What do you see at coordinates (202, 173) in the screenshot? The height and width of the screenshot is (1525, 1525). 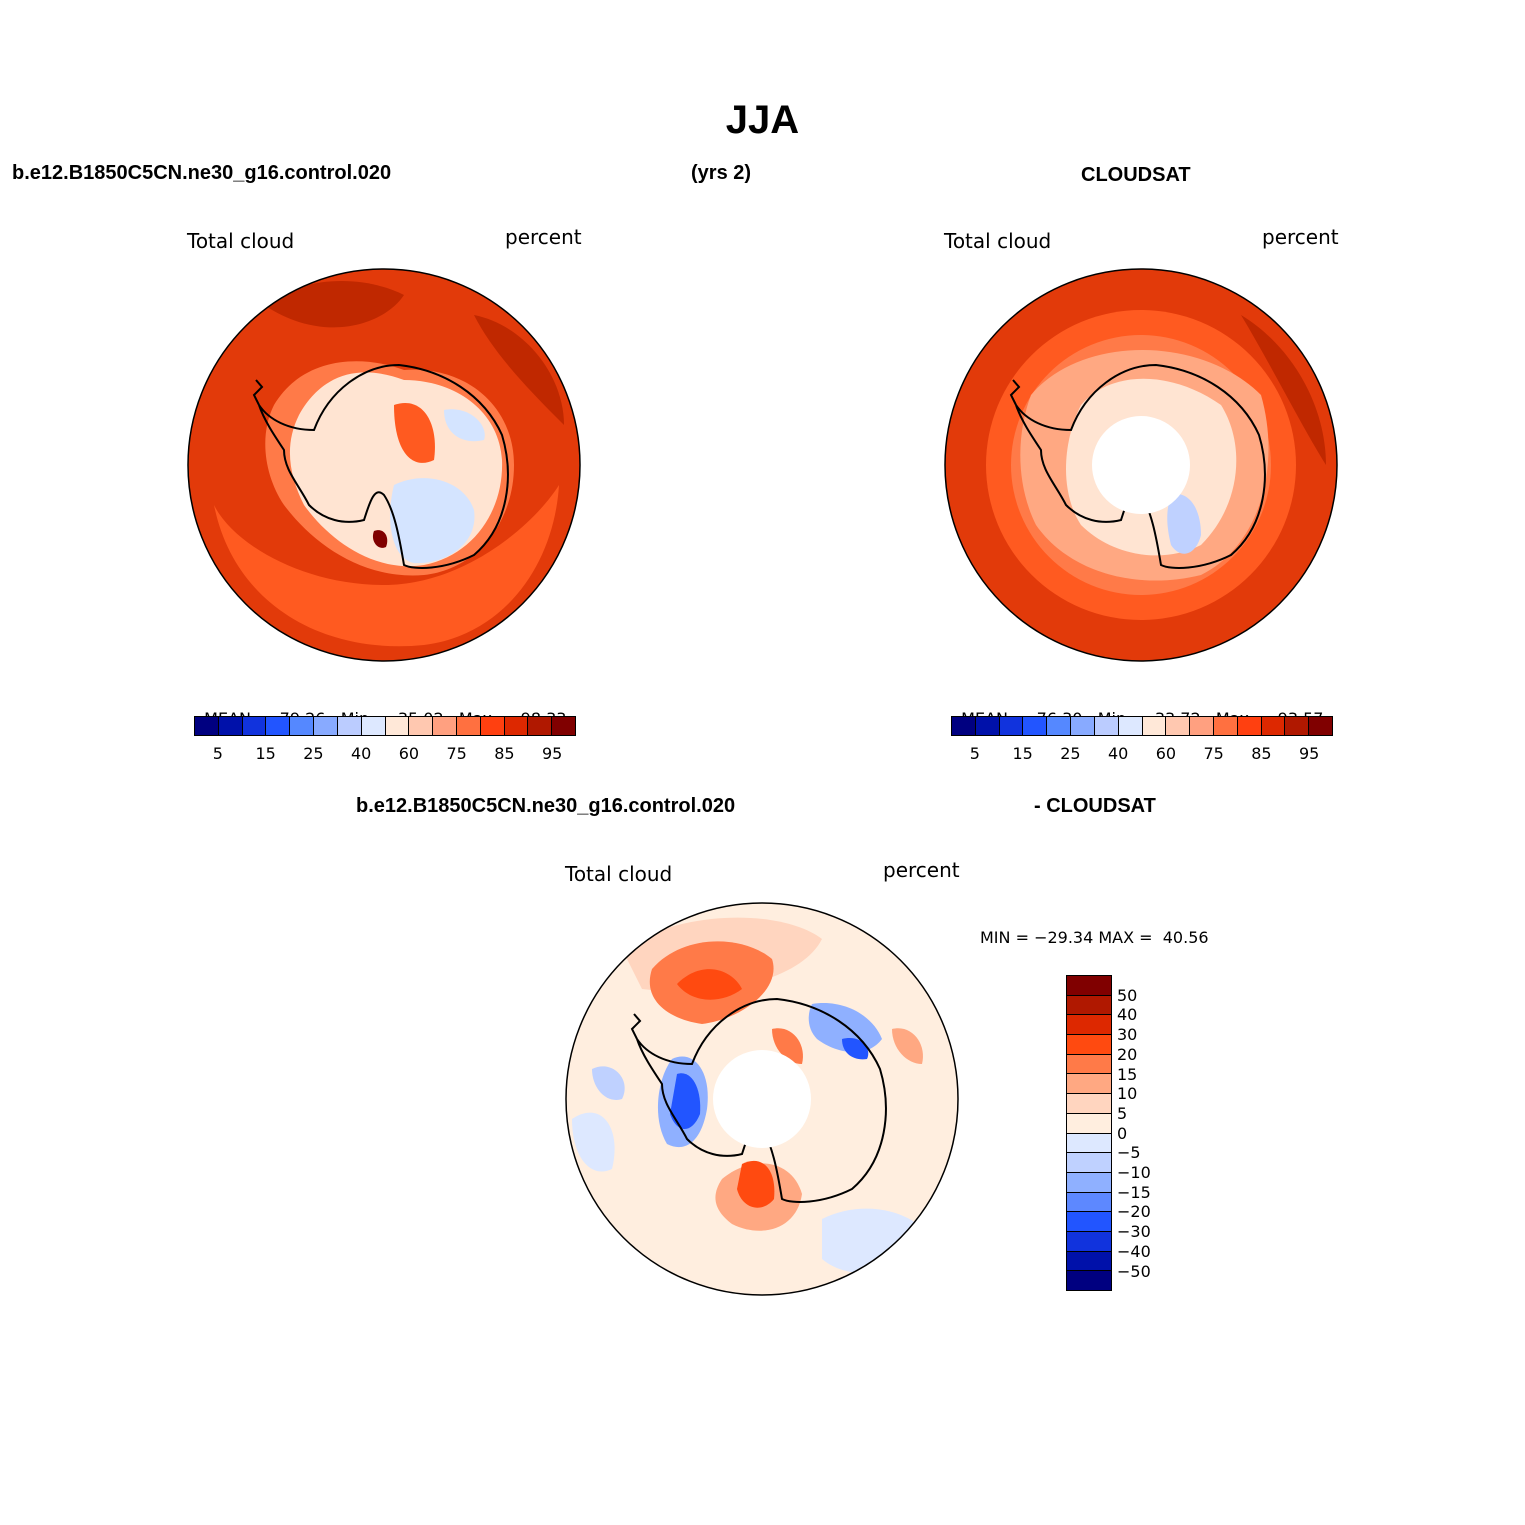 I see `header-model-case: b.e12.B1850C5CN.ne30_g16.control.020` at bounding box center [202, 173].